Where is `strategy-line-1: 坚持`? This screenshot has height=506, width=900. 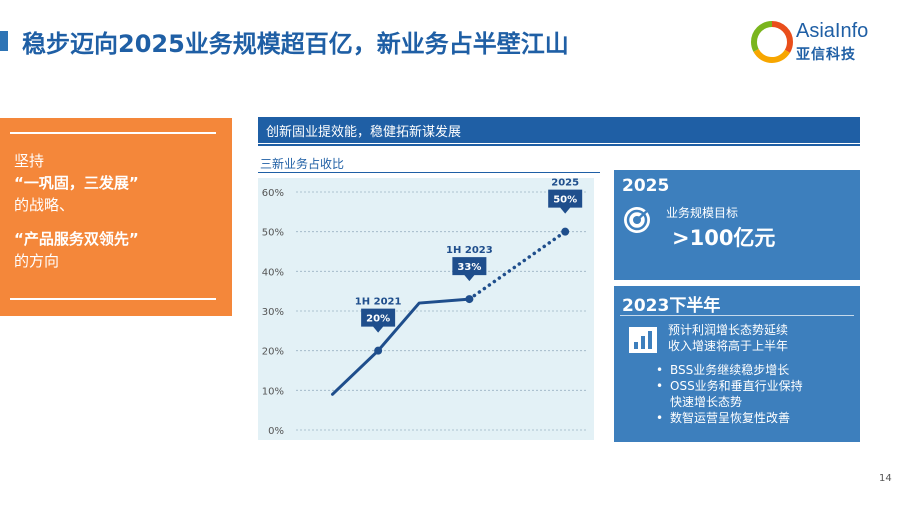
strategy-line-1: 坚持 is located at coordinates (29, 161).